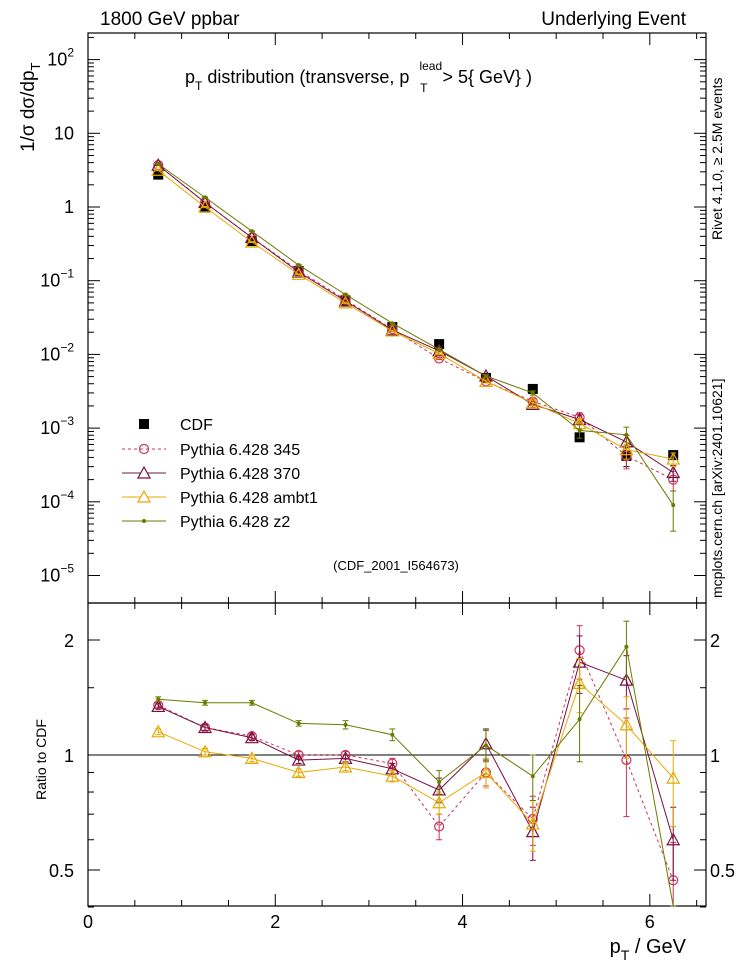 This screenshot has height=972, width=746. I want to click on legend-label-370: Pythia 6.428 370, so click(240, 474).